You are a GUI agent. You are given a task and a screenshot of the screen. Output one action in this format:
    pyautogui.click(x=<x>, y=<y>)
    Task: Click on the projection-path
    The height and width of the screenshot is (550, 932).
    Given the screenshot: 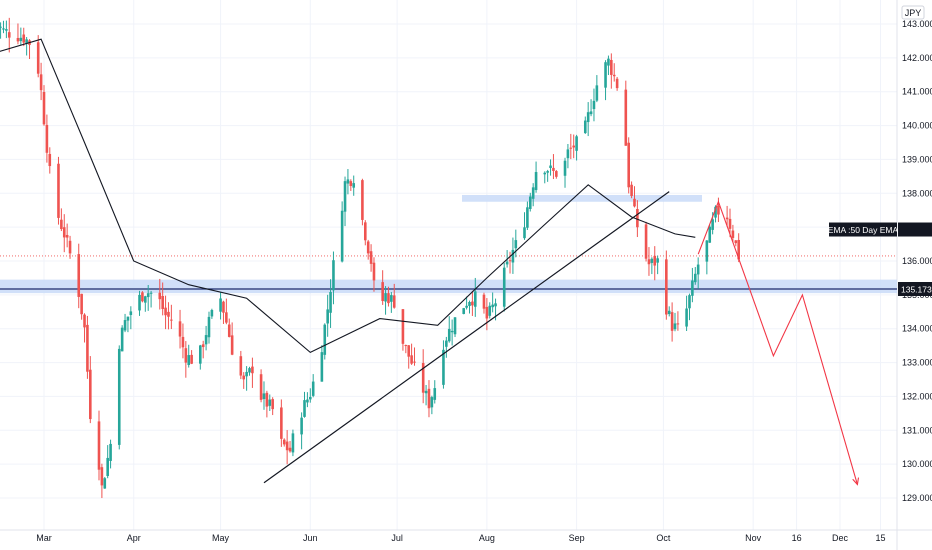 What is the action you would take?
    pyautogui.click(x=778, y=343)
    